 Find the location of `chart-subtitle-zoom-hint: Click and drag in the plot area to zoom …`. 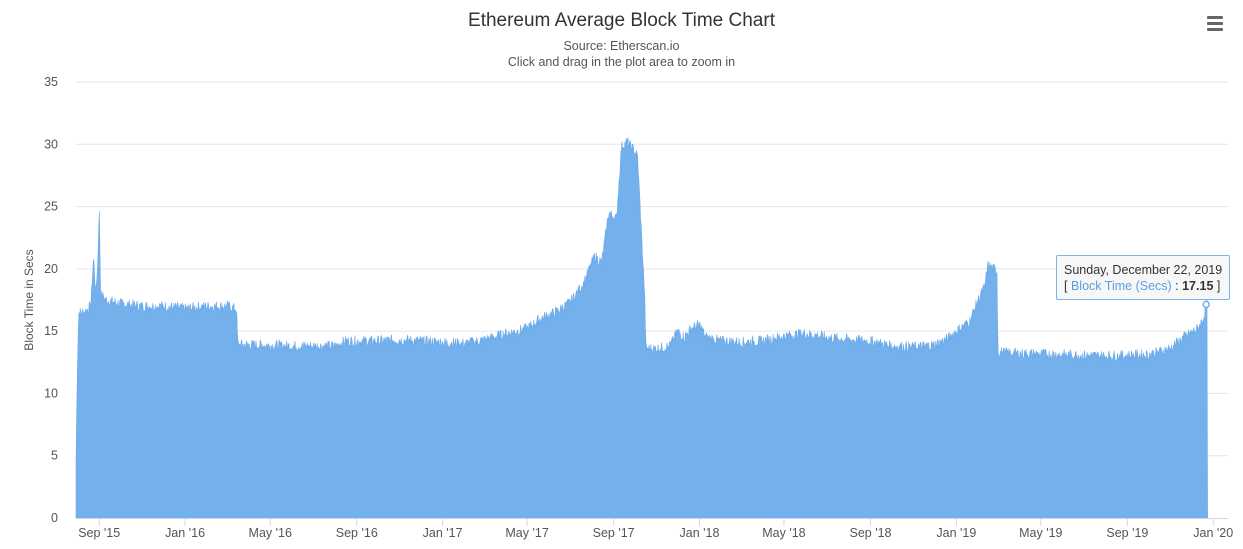

chart-subtitle-zoom-hint: Click and drag in the plot area to zoom … is located at coordinates (621, 62).